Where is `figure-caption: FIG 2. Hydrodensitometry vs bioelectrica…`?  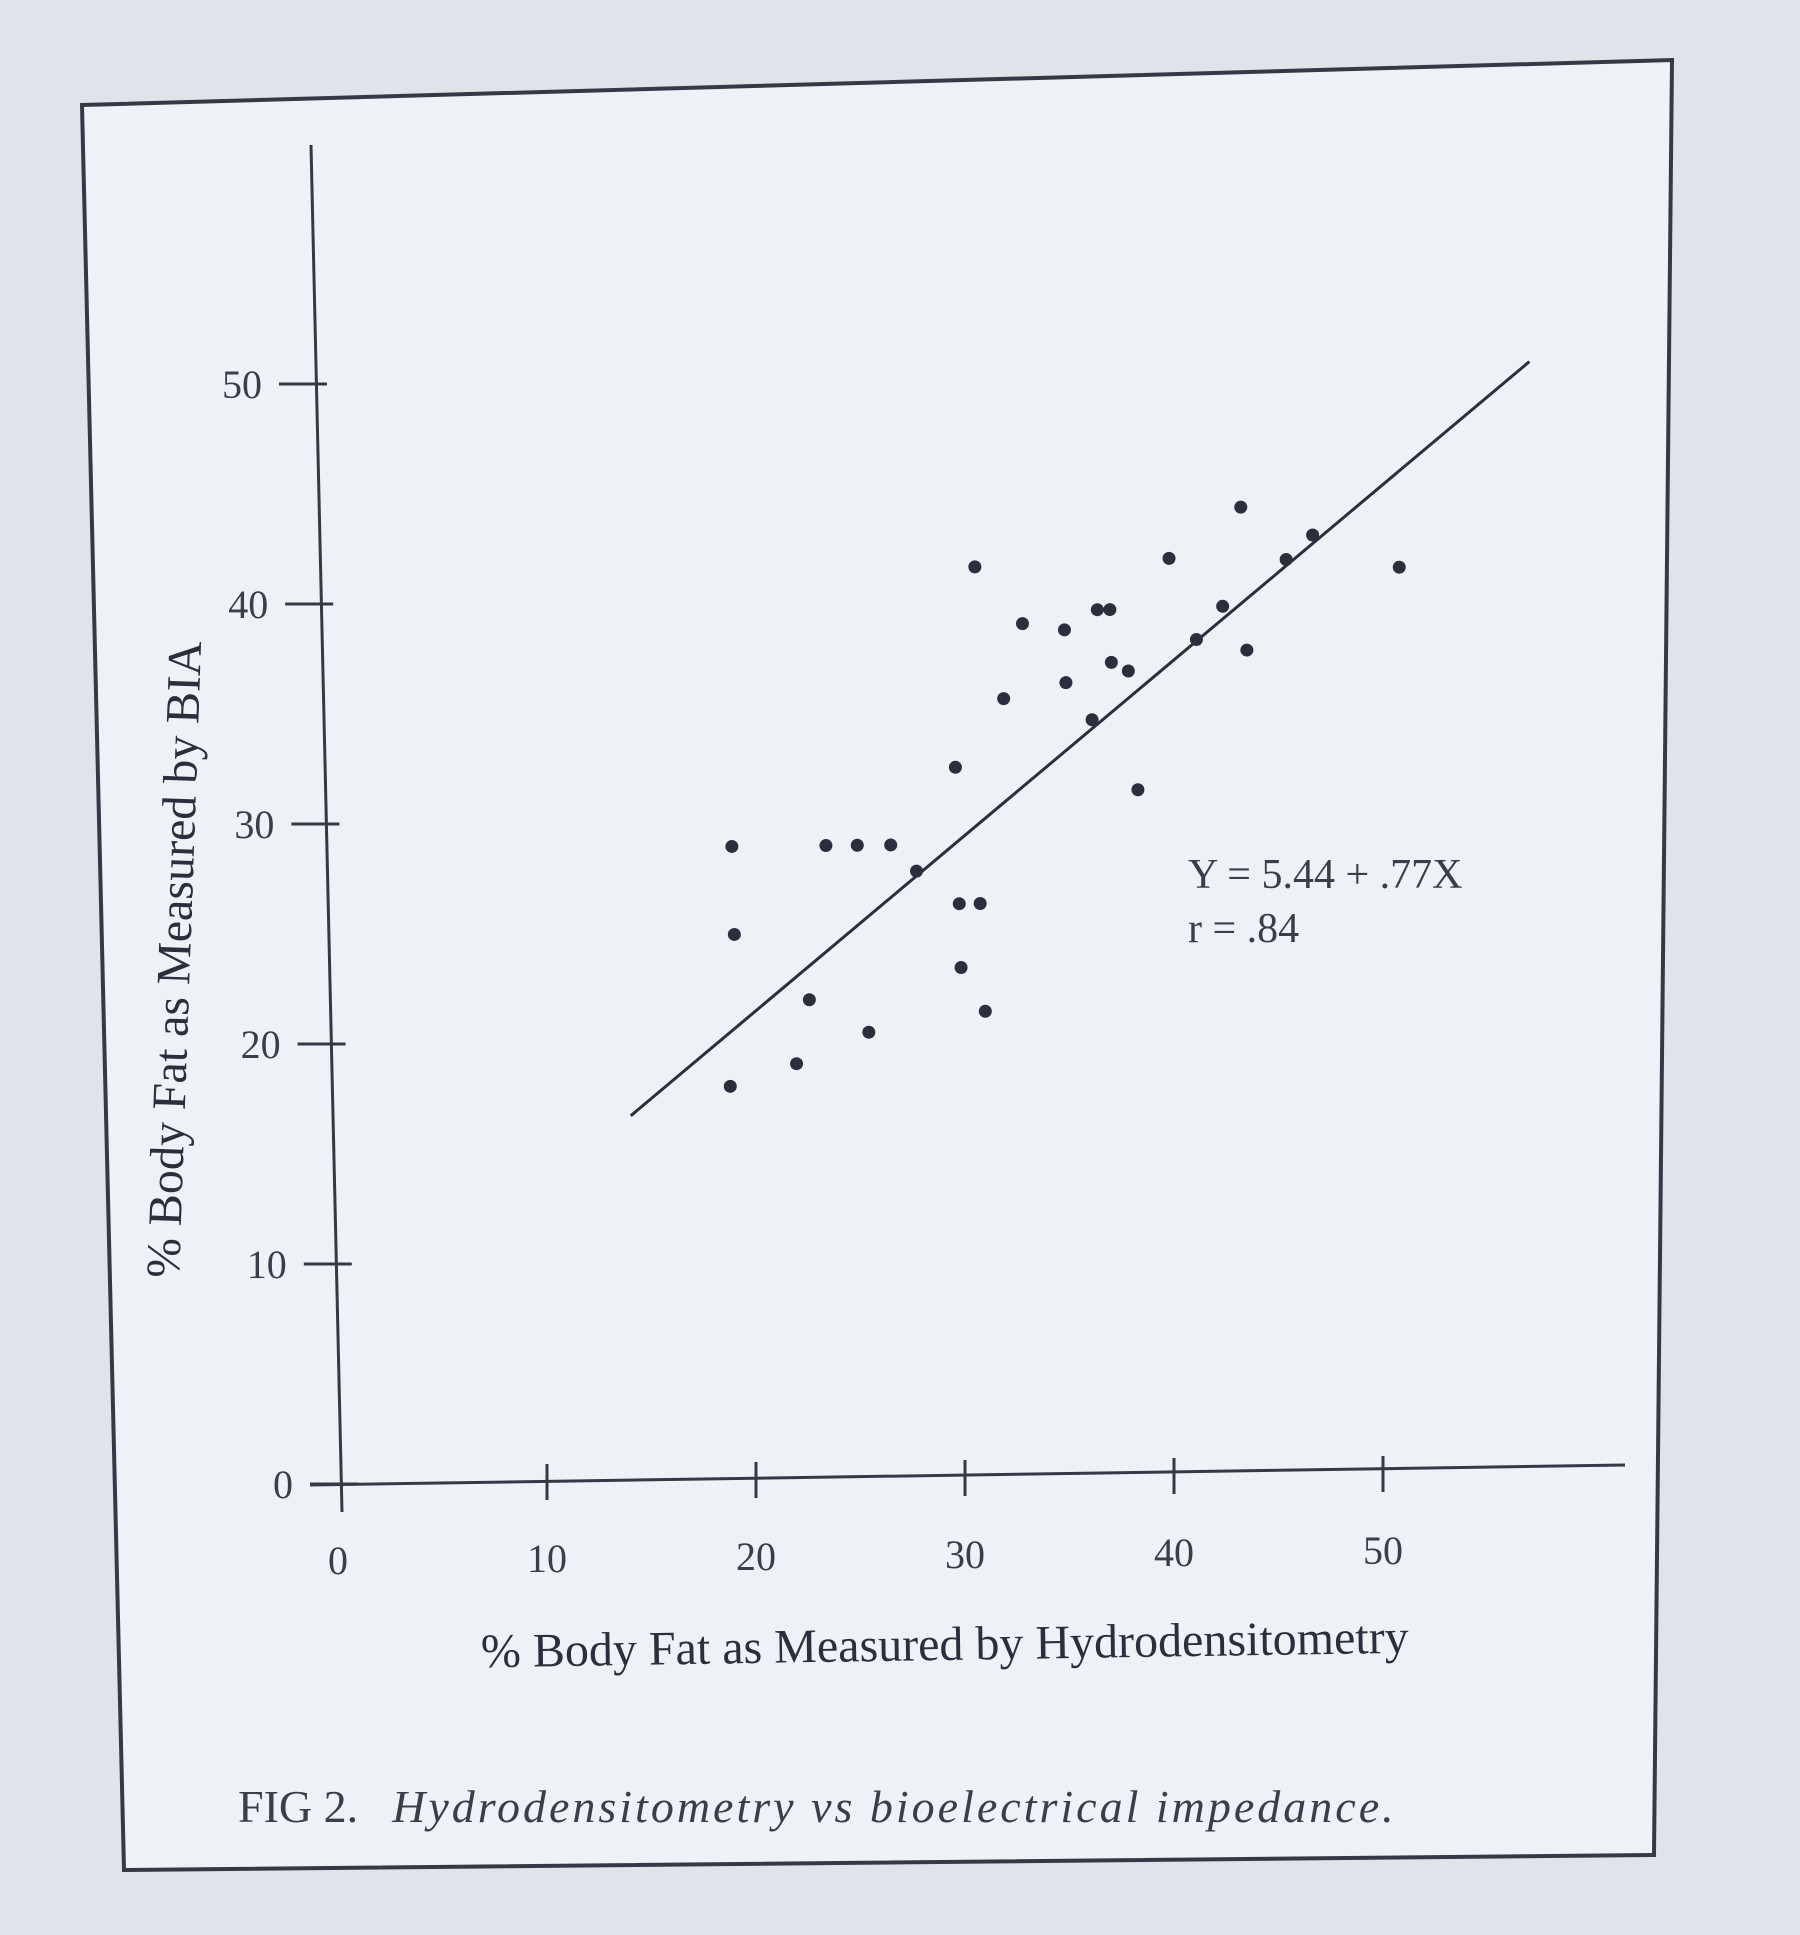 figure-caption: FIG 2. Hydrodensitometry vs bioelectrica… is located at coordinates (817, 1806).